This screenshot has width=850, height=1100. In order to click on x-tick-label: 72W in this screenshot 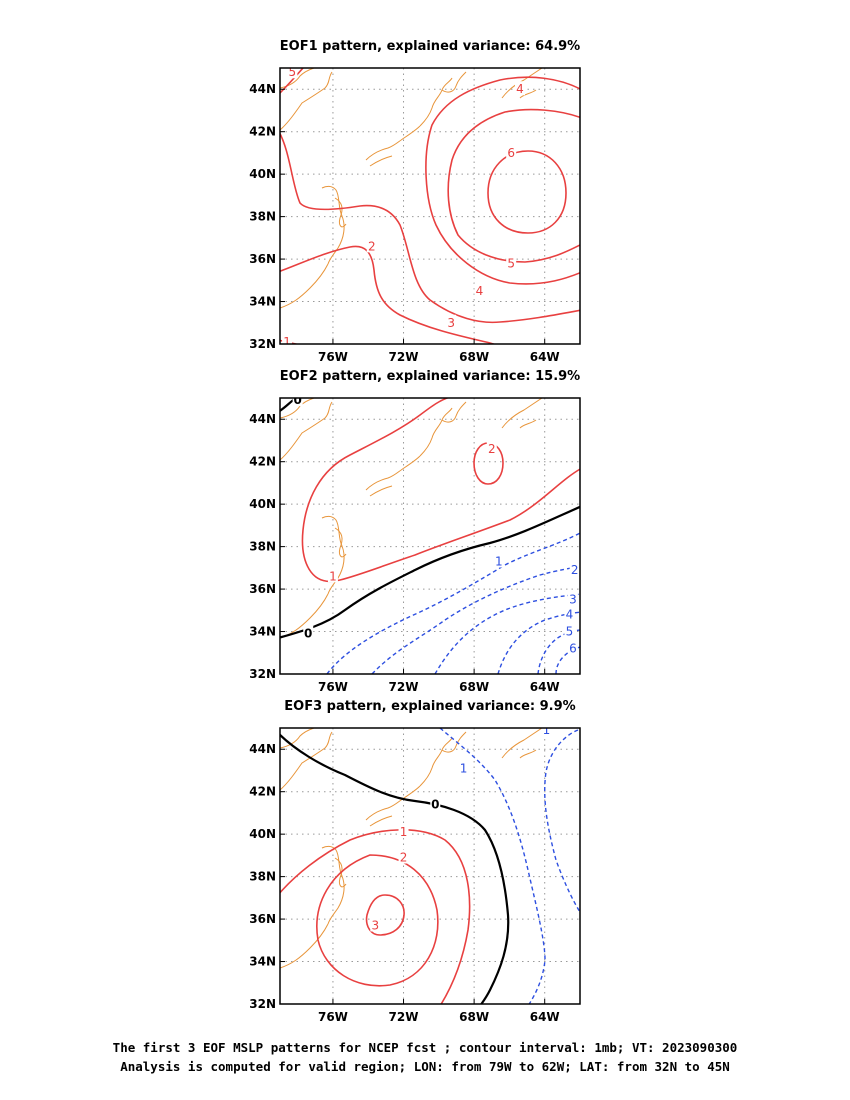, I will do `click(404, 1017)`.